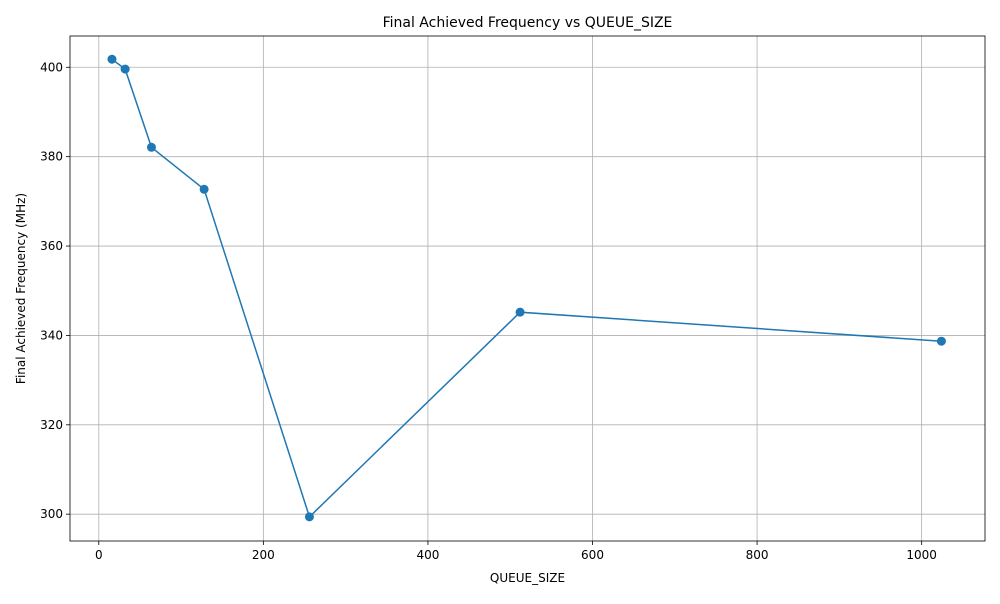 The width and height of the screenshot is (1000, 604). Describe the element at coordinates (528, 23) in the screenshot. I see `chart-title: Final Achieved Frequency vs QUEUE_SIZE` at that location.